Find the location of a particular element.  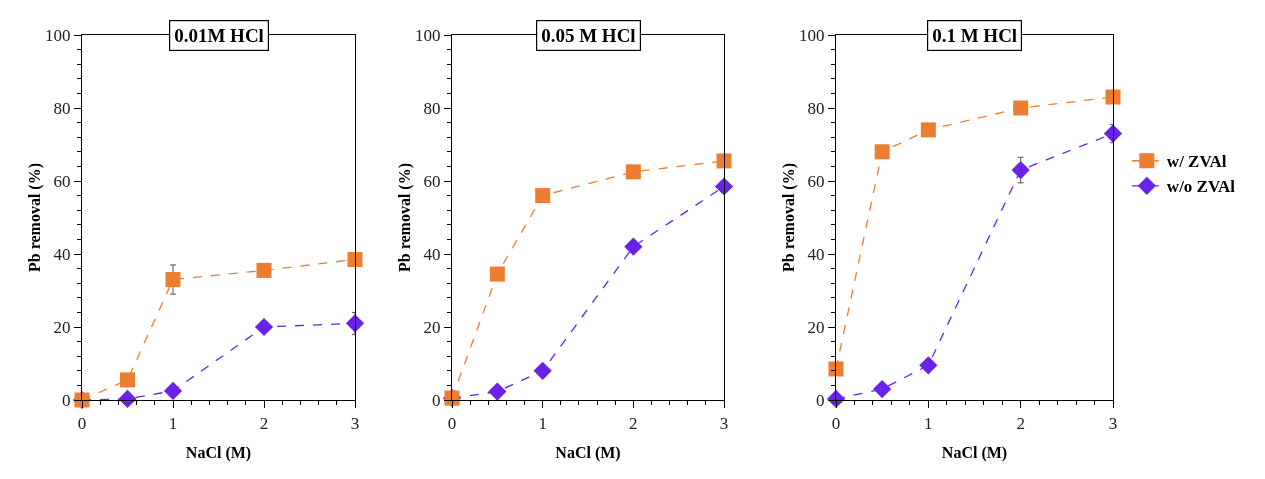

legend-label: w/o ZVAl is located at coordinates (1201, 187).